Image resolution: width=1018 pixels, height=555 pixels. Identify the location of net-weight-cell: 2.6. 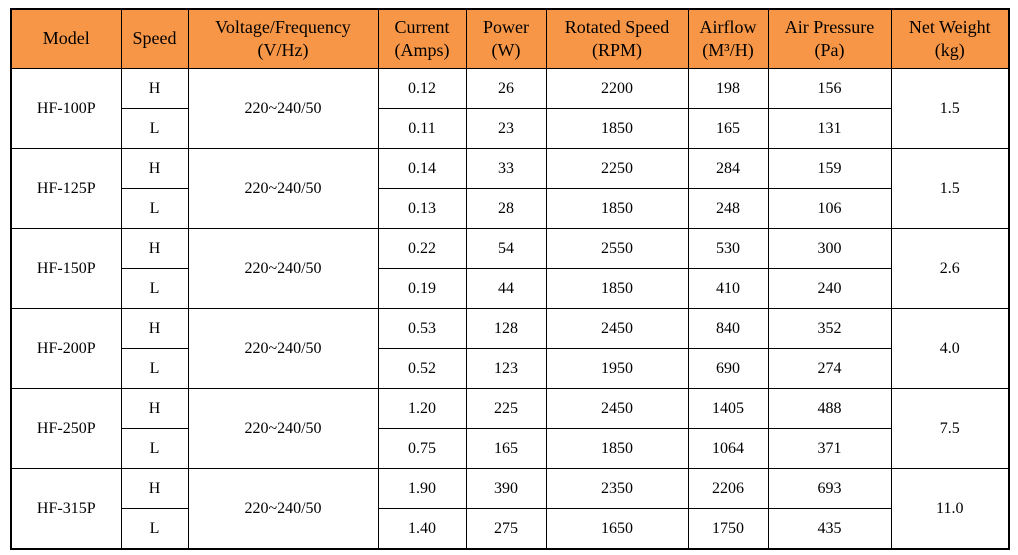
(950, 268).